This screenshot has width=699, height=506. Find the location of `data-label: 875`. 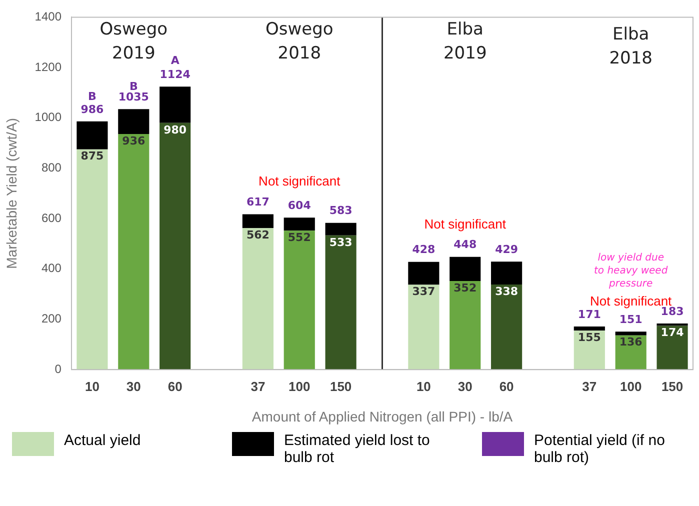

data-label: 875 is located at coordinates (92, 156).